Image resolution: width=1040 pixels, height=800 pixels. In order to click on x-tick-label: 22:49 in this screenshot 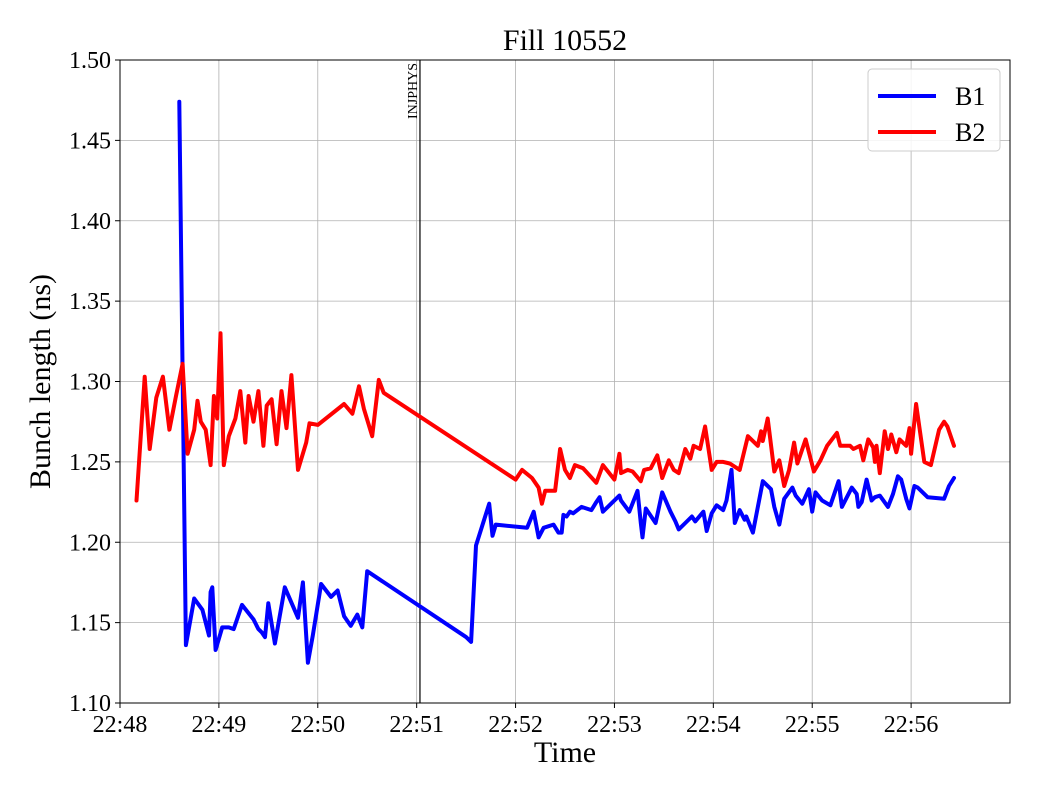, I will do `click(219, 725)`.